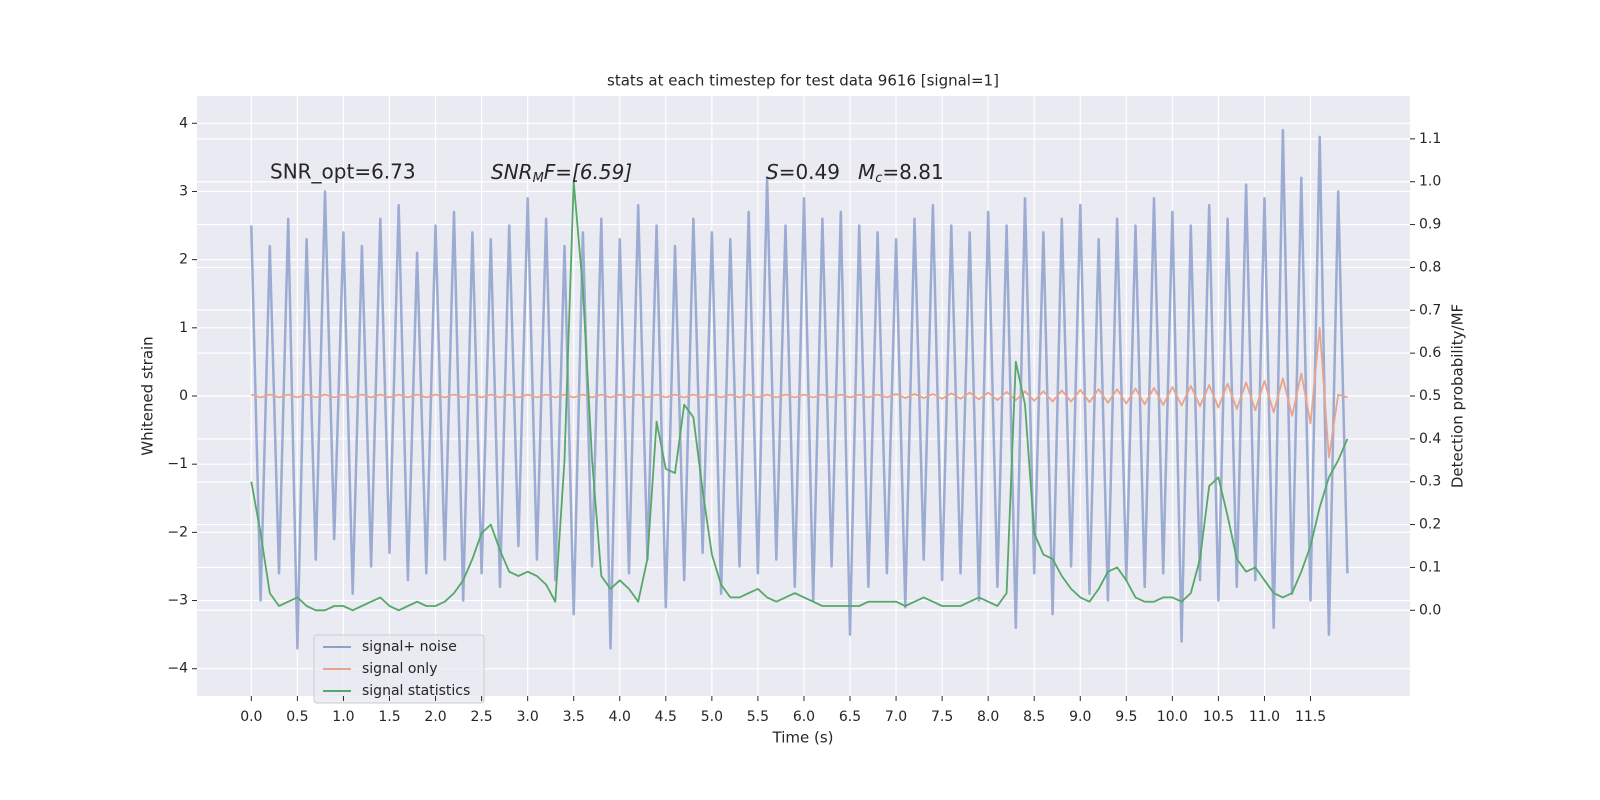  What do you see at coordinates (1172, 717) in the screenshot?
I see `x-tick-label: 10.0` at bounding box center [1172, 717].